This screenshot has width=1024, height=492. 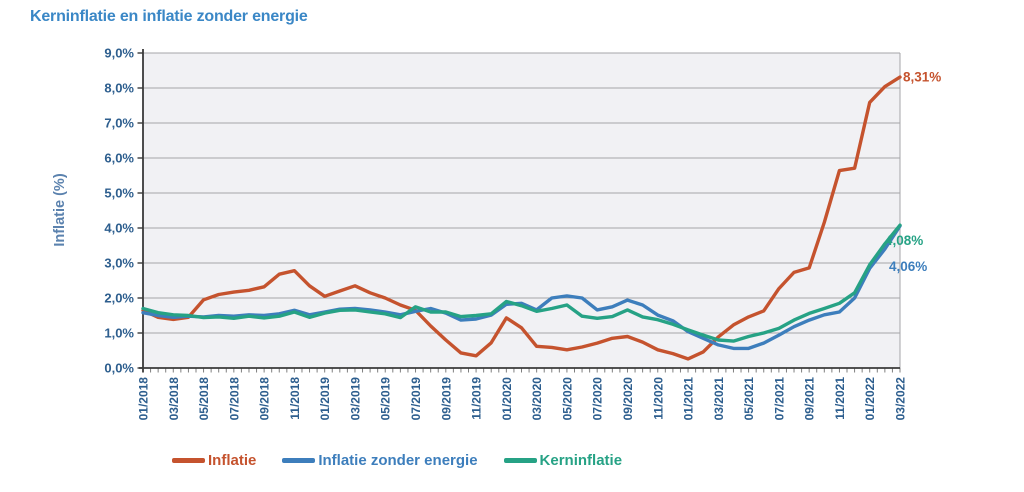 What do you see at coordinates (60, 209) in the screenshot?
I see `y-axis-title: Inflatie (%)` at bounding box center [60, 209].